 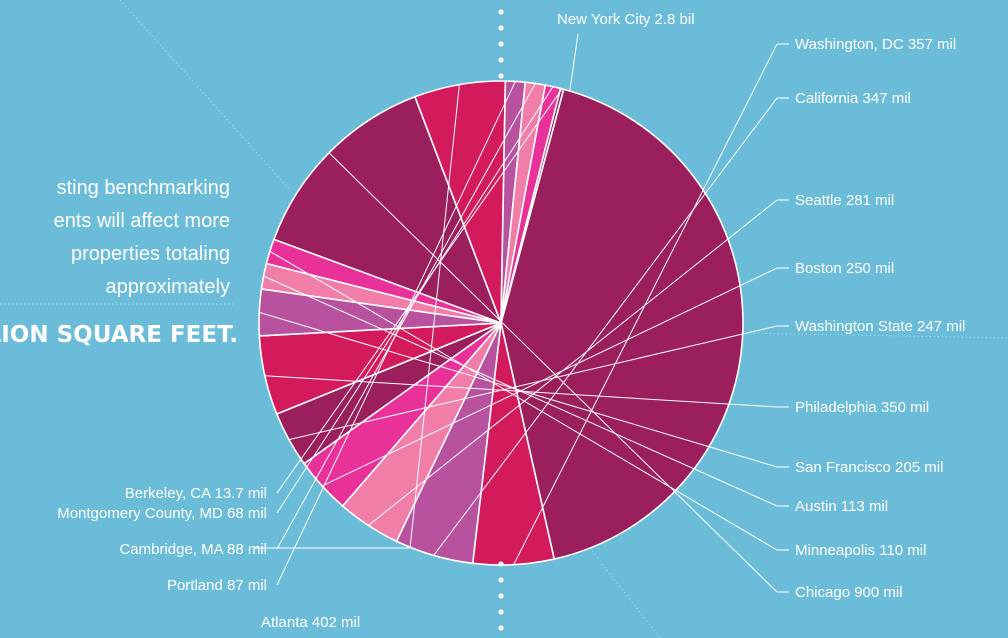 What do you see at coordinates (193, 549) in the screenshot?
I see `slice-label: Cambridge, MA 88 mil` at bounding box center [193, 549].